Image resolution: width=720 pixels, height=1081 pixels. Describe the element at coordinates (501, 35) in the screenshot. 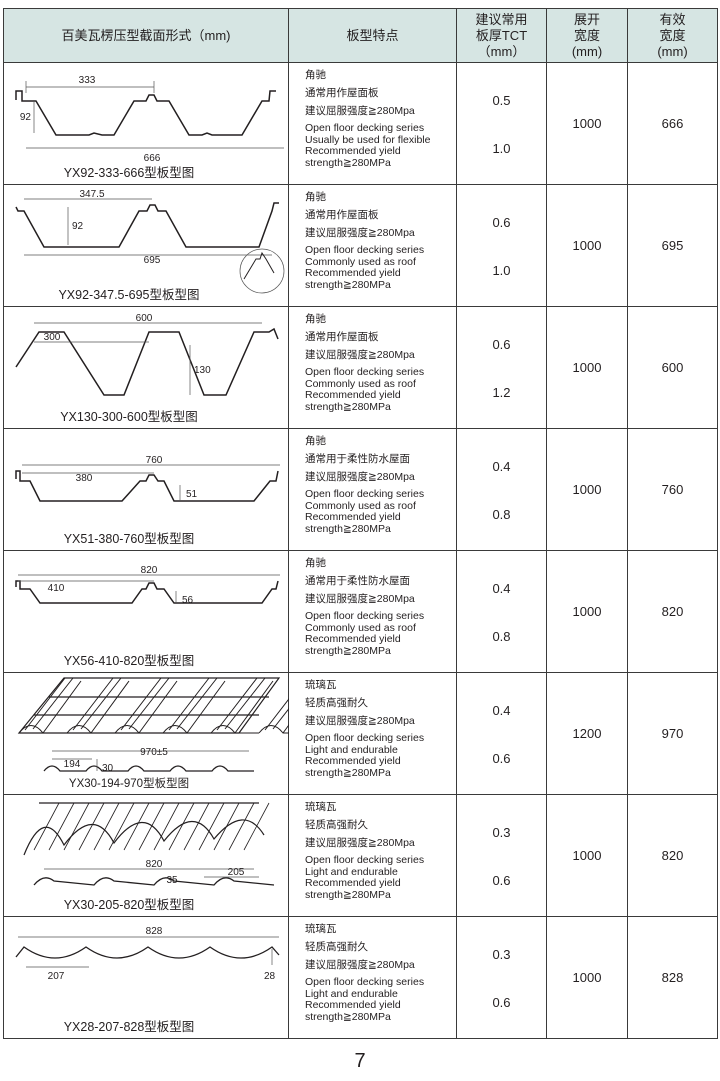

I see `header-thickness: 建议常用 板厚TCT （mm）` at that location.